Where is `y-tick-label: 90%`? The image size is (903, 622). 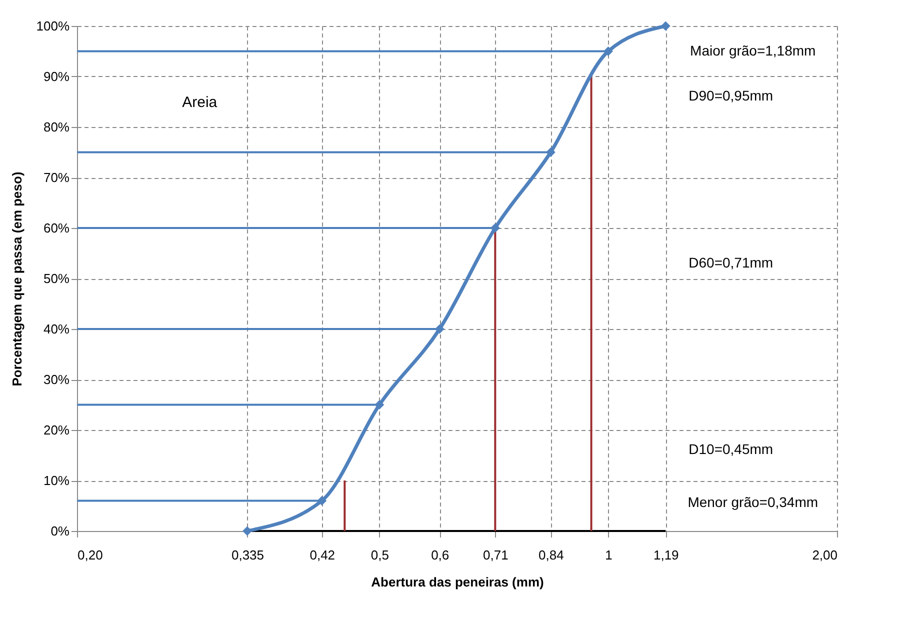 y-tick-label: 90% is located at coordinates (56, 76).